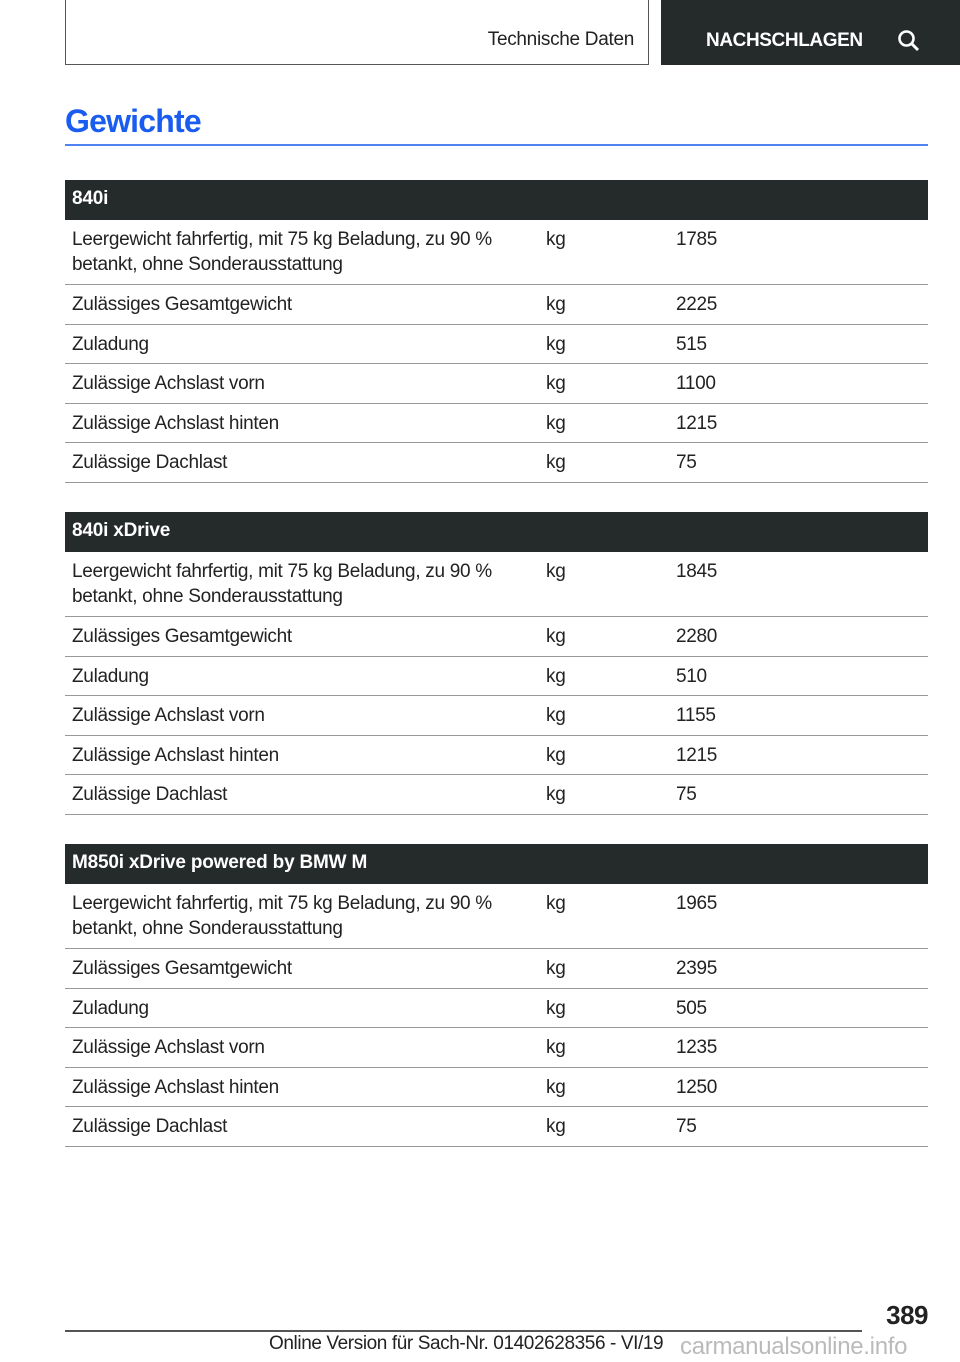 This screenshot has width=960, height=1362. Describe the element at coordinates (496, 145) in the screenshot. I see `title-rule` at that location.